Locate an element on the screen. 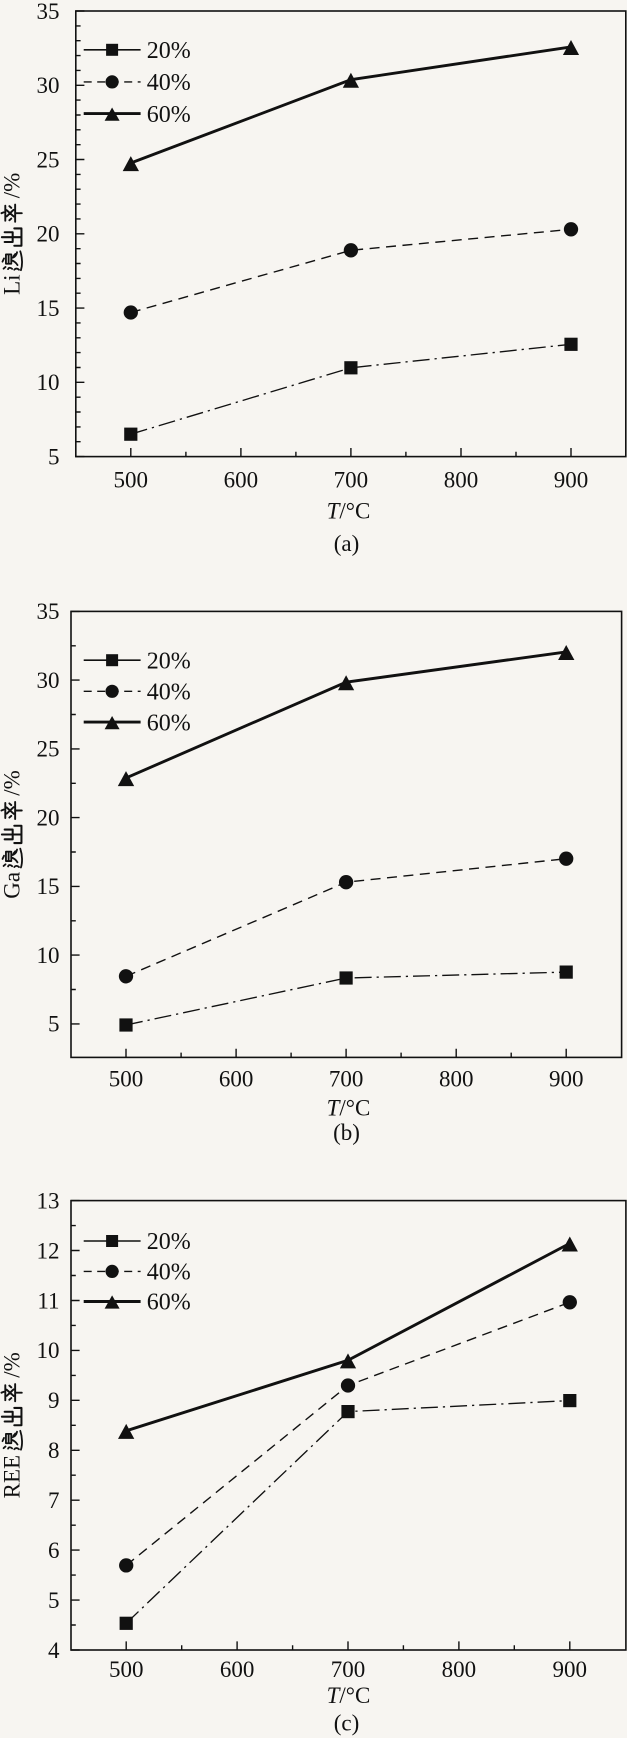 The height and width of the screenshot is (1738, 627). svg-text: 7 is located at coordinates (54, 1500).